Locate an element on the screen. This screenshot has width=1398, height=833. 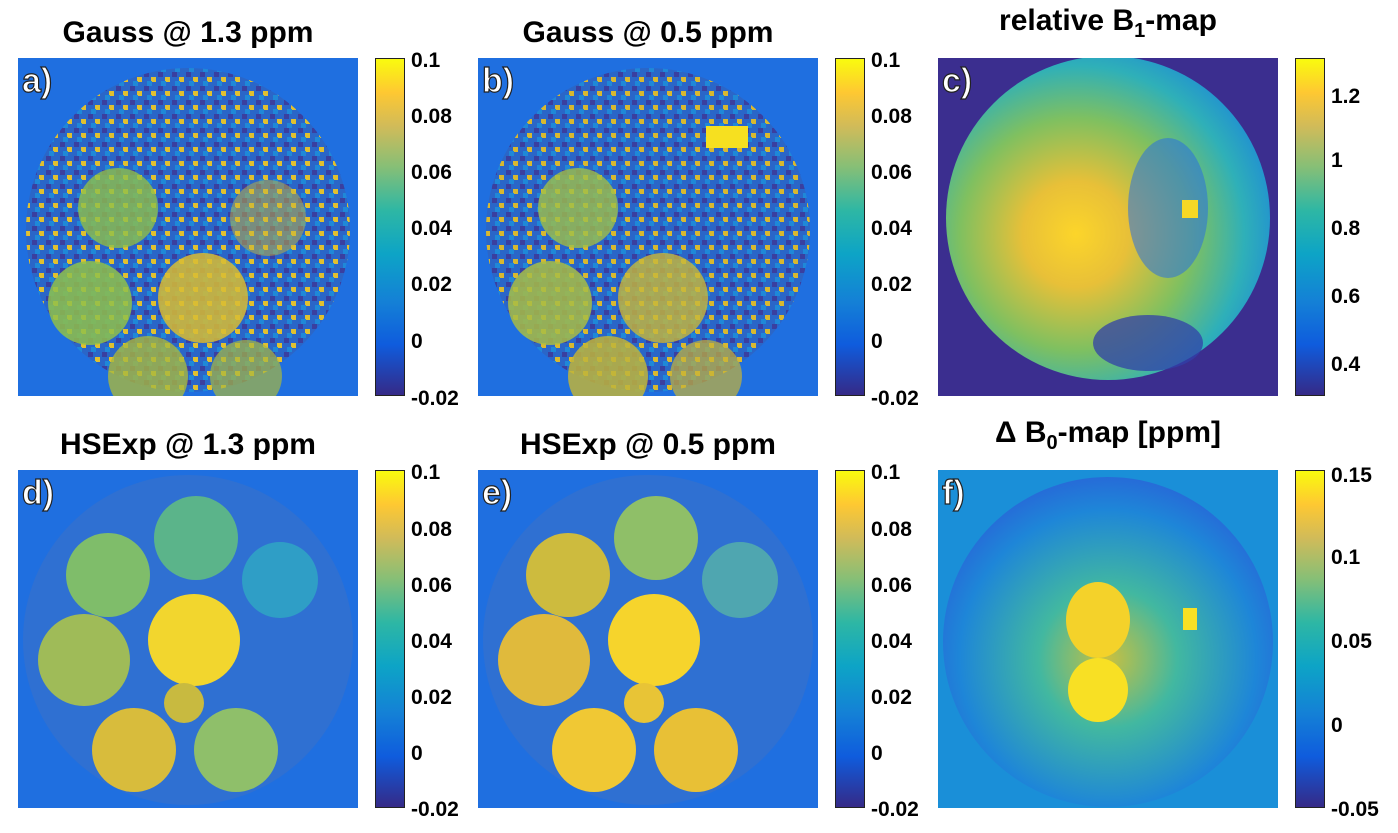
title-f: Δ B0-map [ppm] is located at coordinates (1108, 438).